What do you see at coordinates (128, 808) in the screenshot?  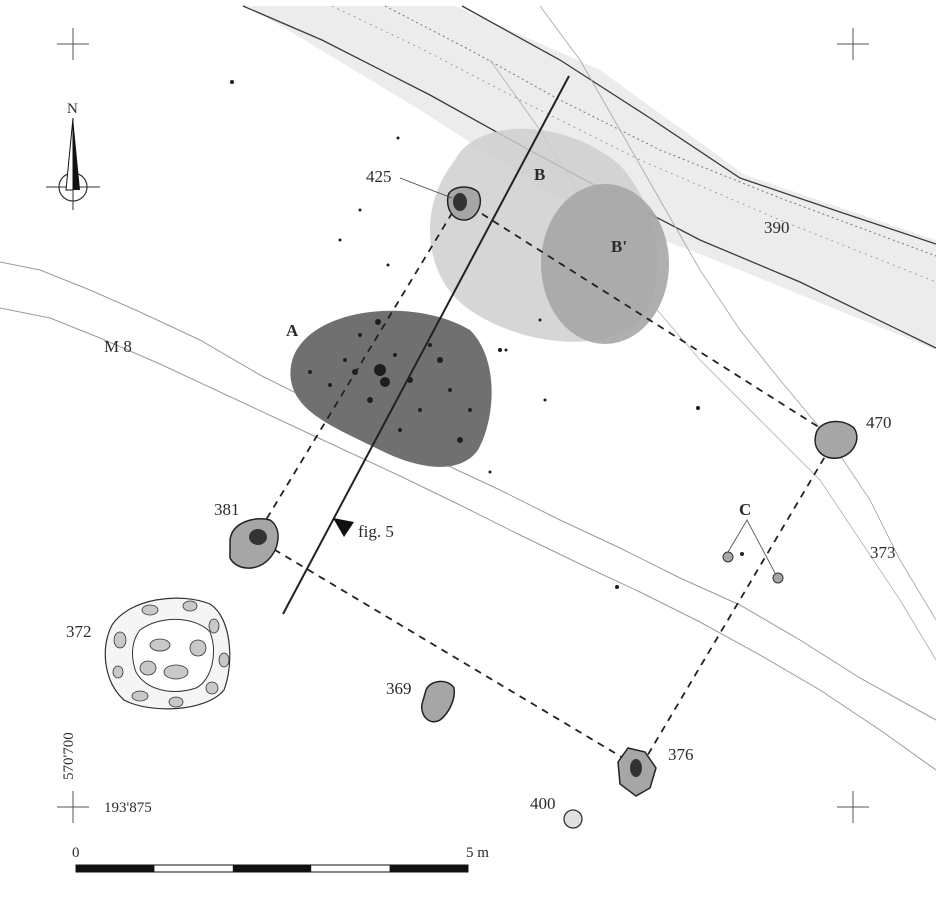 I see `easting-label: 193'875` at bounding box center [128, 808].